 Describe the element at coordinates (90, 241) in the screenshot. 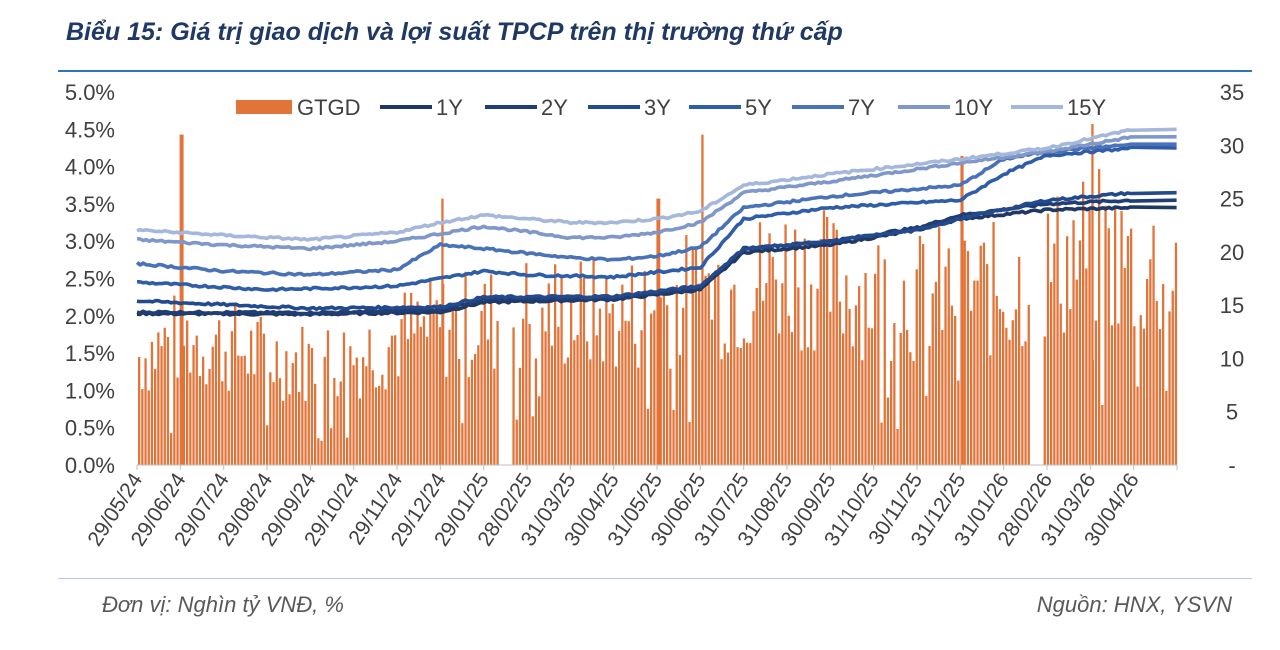

I see `y-left-tick-label: 3.0%` at that location.